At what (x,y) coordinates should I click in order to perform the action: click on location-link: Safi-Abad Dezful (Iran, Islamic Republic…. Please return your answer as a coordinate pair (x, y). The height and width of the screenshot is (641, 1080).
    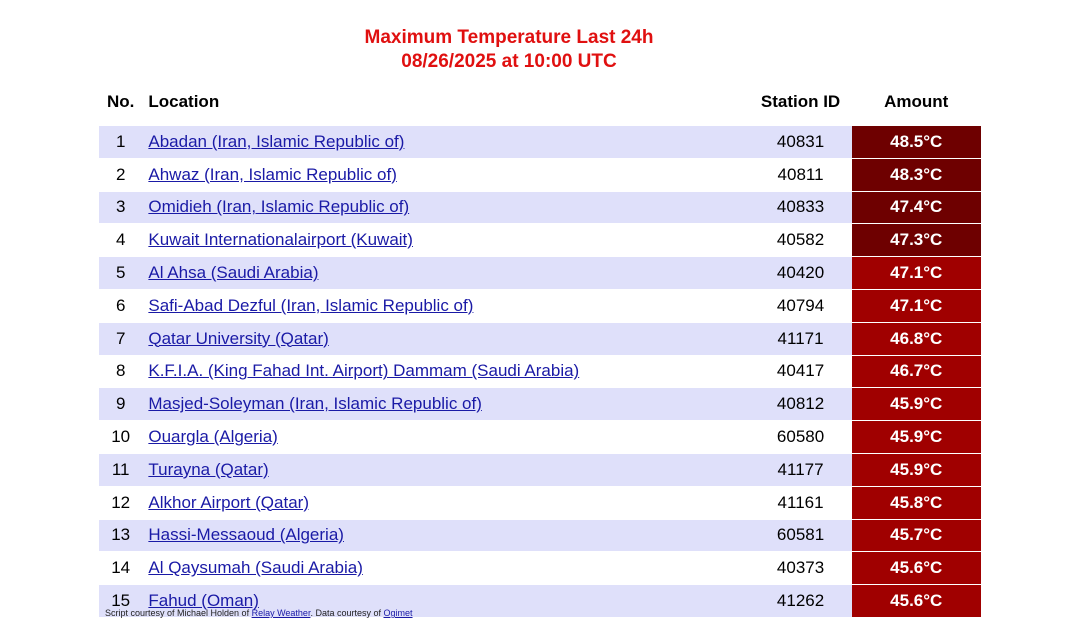
    Looking at the image, I should click on (311, 305).